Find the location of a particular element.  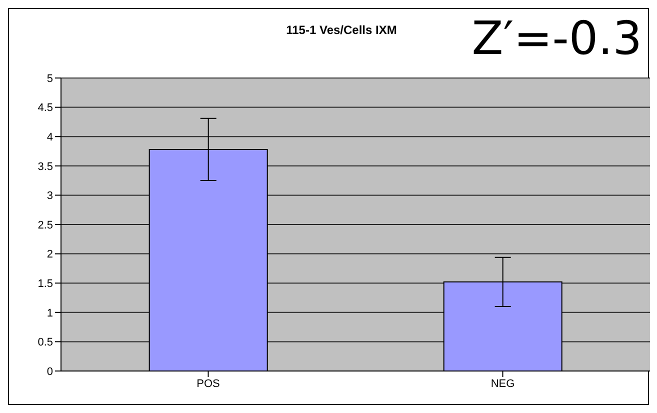

y-tick-label: 4.5 is located at coordinates (45, 108).